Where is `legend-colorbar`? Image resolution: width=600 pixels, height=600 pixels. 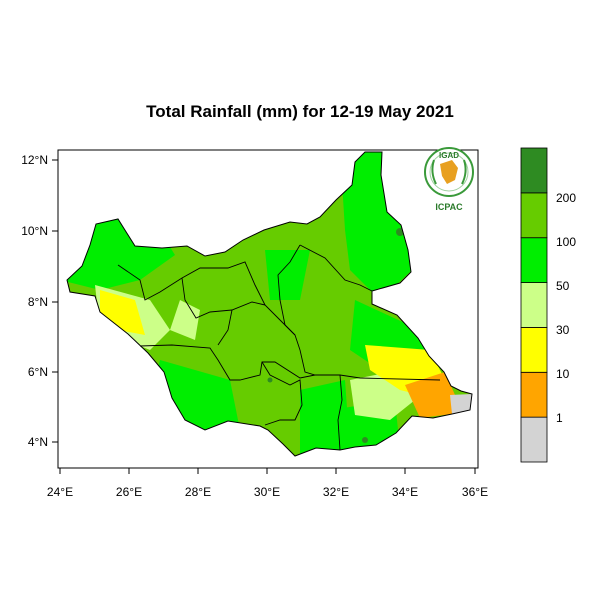 legend-colorbar is located at coordinates (534, 305).